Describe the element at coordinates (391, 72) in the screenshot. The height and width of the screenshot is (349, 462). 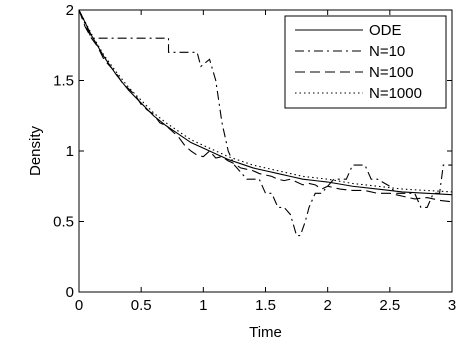
I see `legend-label: N=100` at that location.